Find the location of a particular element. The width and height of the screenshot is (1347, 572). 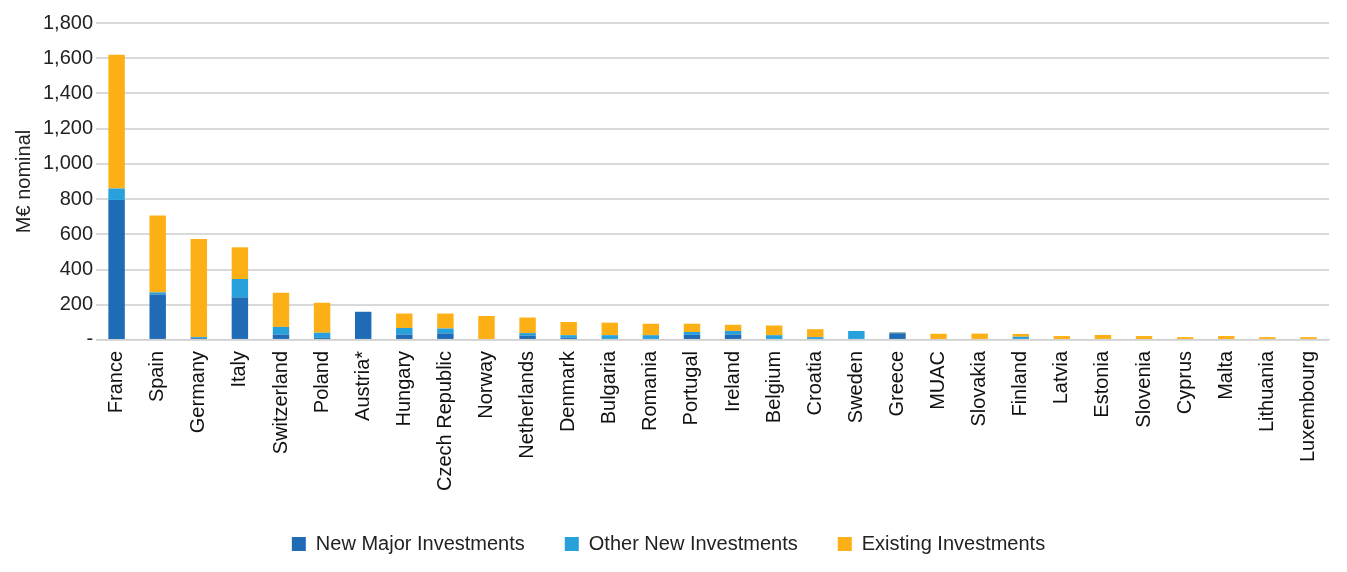

x-tick-label: Lithuania is located at coordinates (1265, 391).